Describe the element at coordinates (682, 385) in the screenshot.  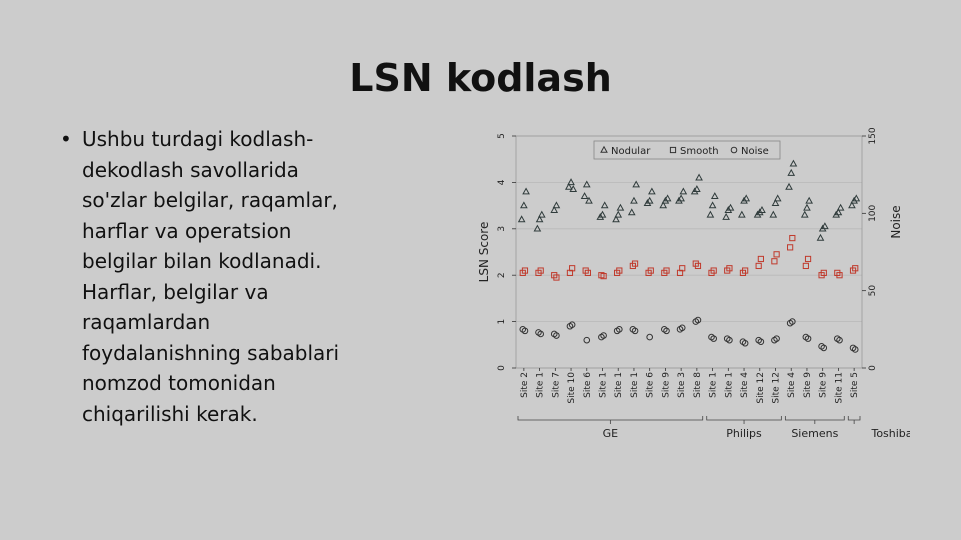
I see `x-tick-label: Site 3` at that location.